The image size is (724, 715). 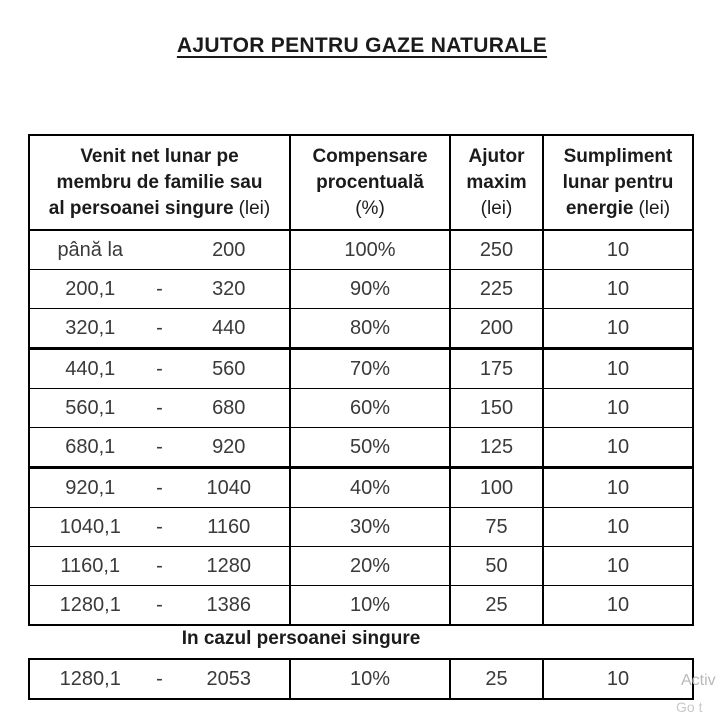 I want to click on income-to: 1386, so click(x=229, y=604).